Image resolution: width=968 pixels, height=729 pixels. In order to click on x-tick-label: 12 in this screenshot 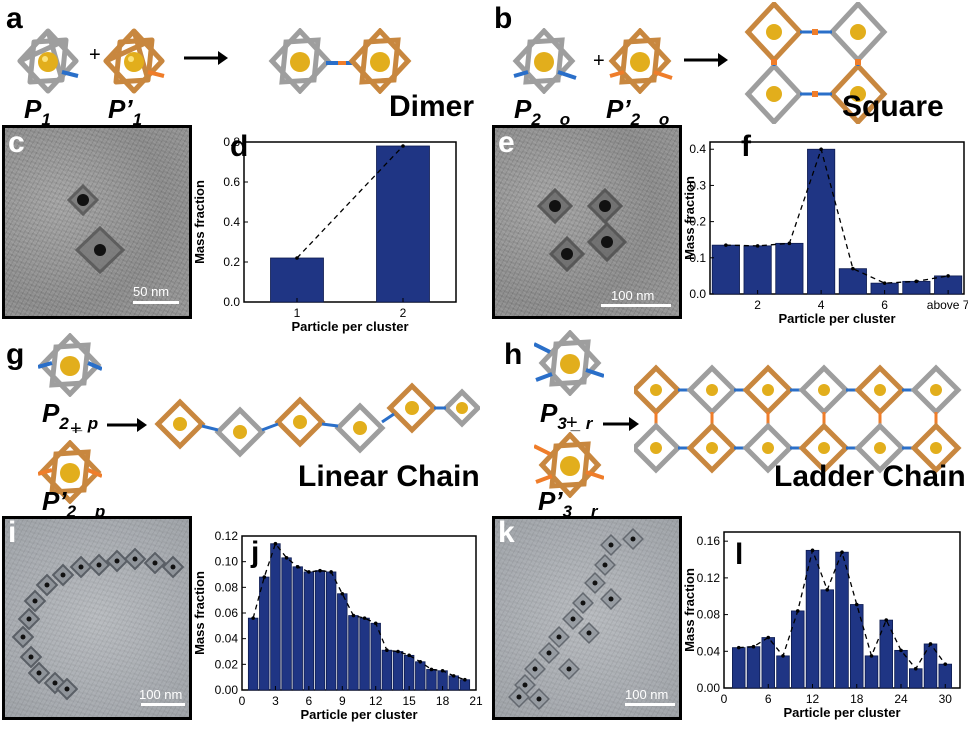, I will do `click(376, 701)`.